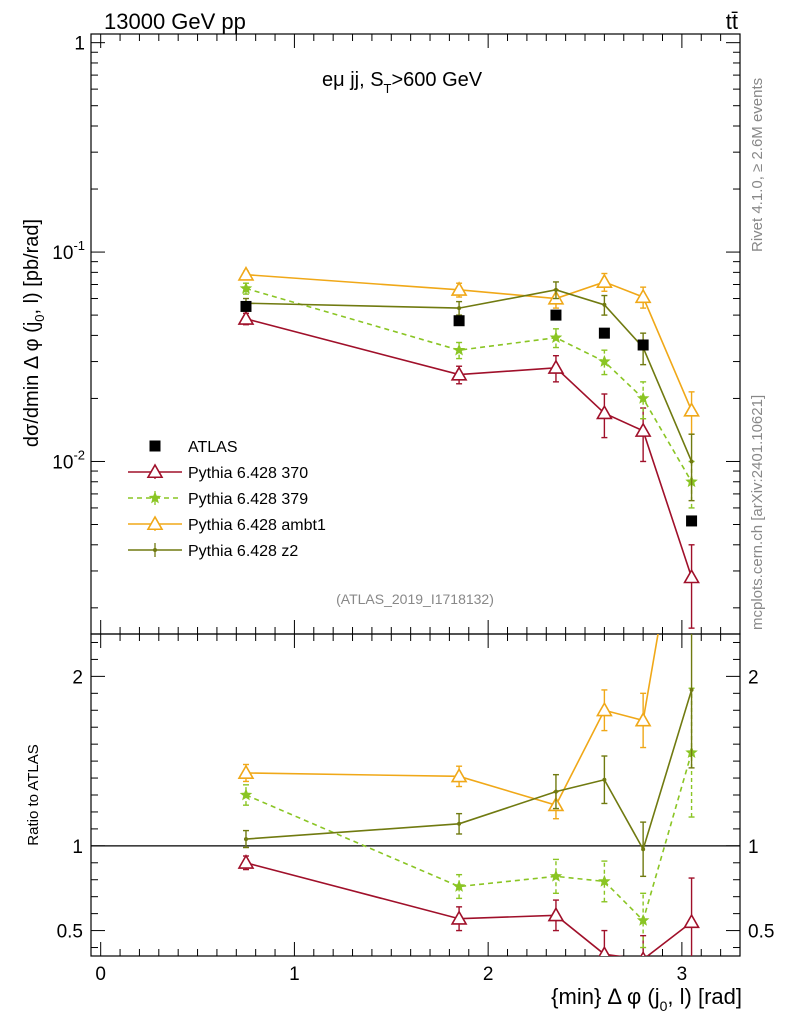 This screenshot has width=786, height=1024. What do you see at coordinates (155, 550) in the screenshot?
I see `legend-marker-z2` at bounding box center [155, 550].